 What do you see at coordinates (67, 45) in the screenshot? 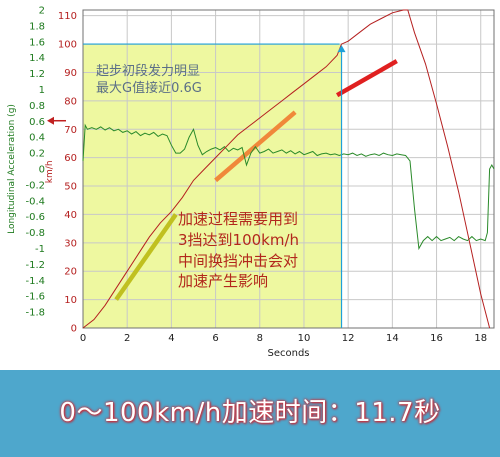
I see `speed-tick-label: 100` at bounding box center [67, 45].